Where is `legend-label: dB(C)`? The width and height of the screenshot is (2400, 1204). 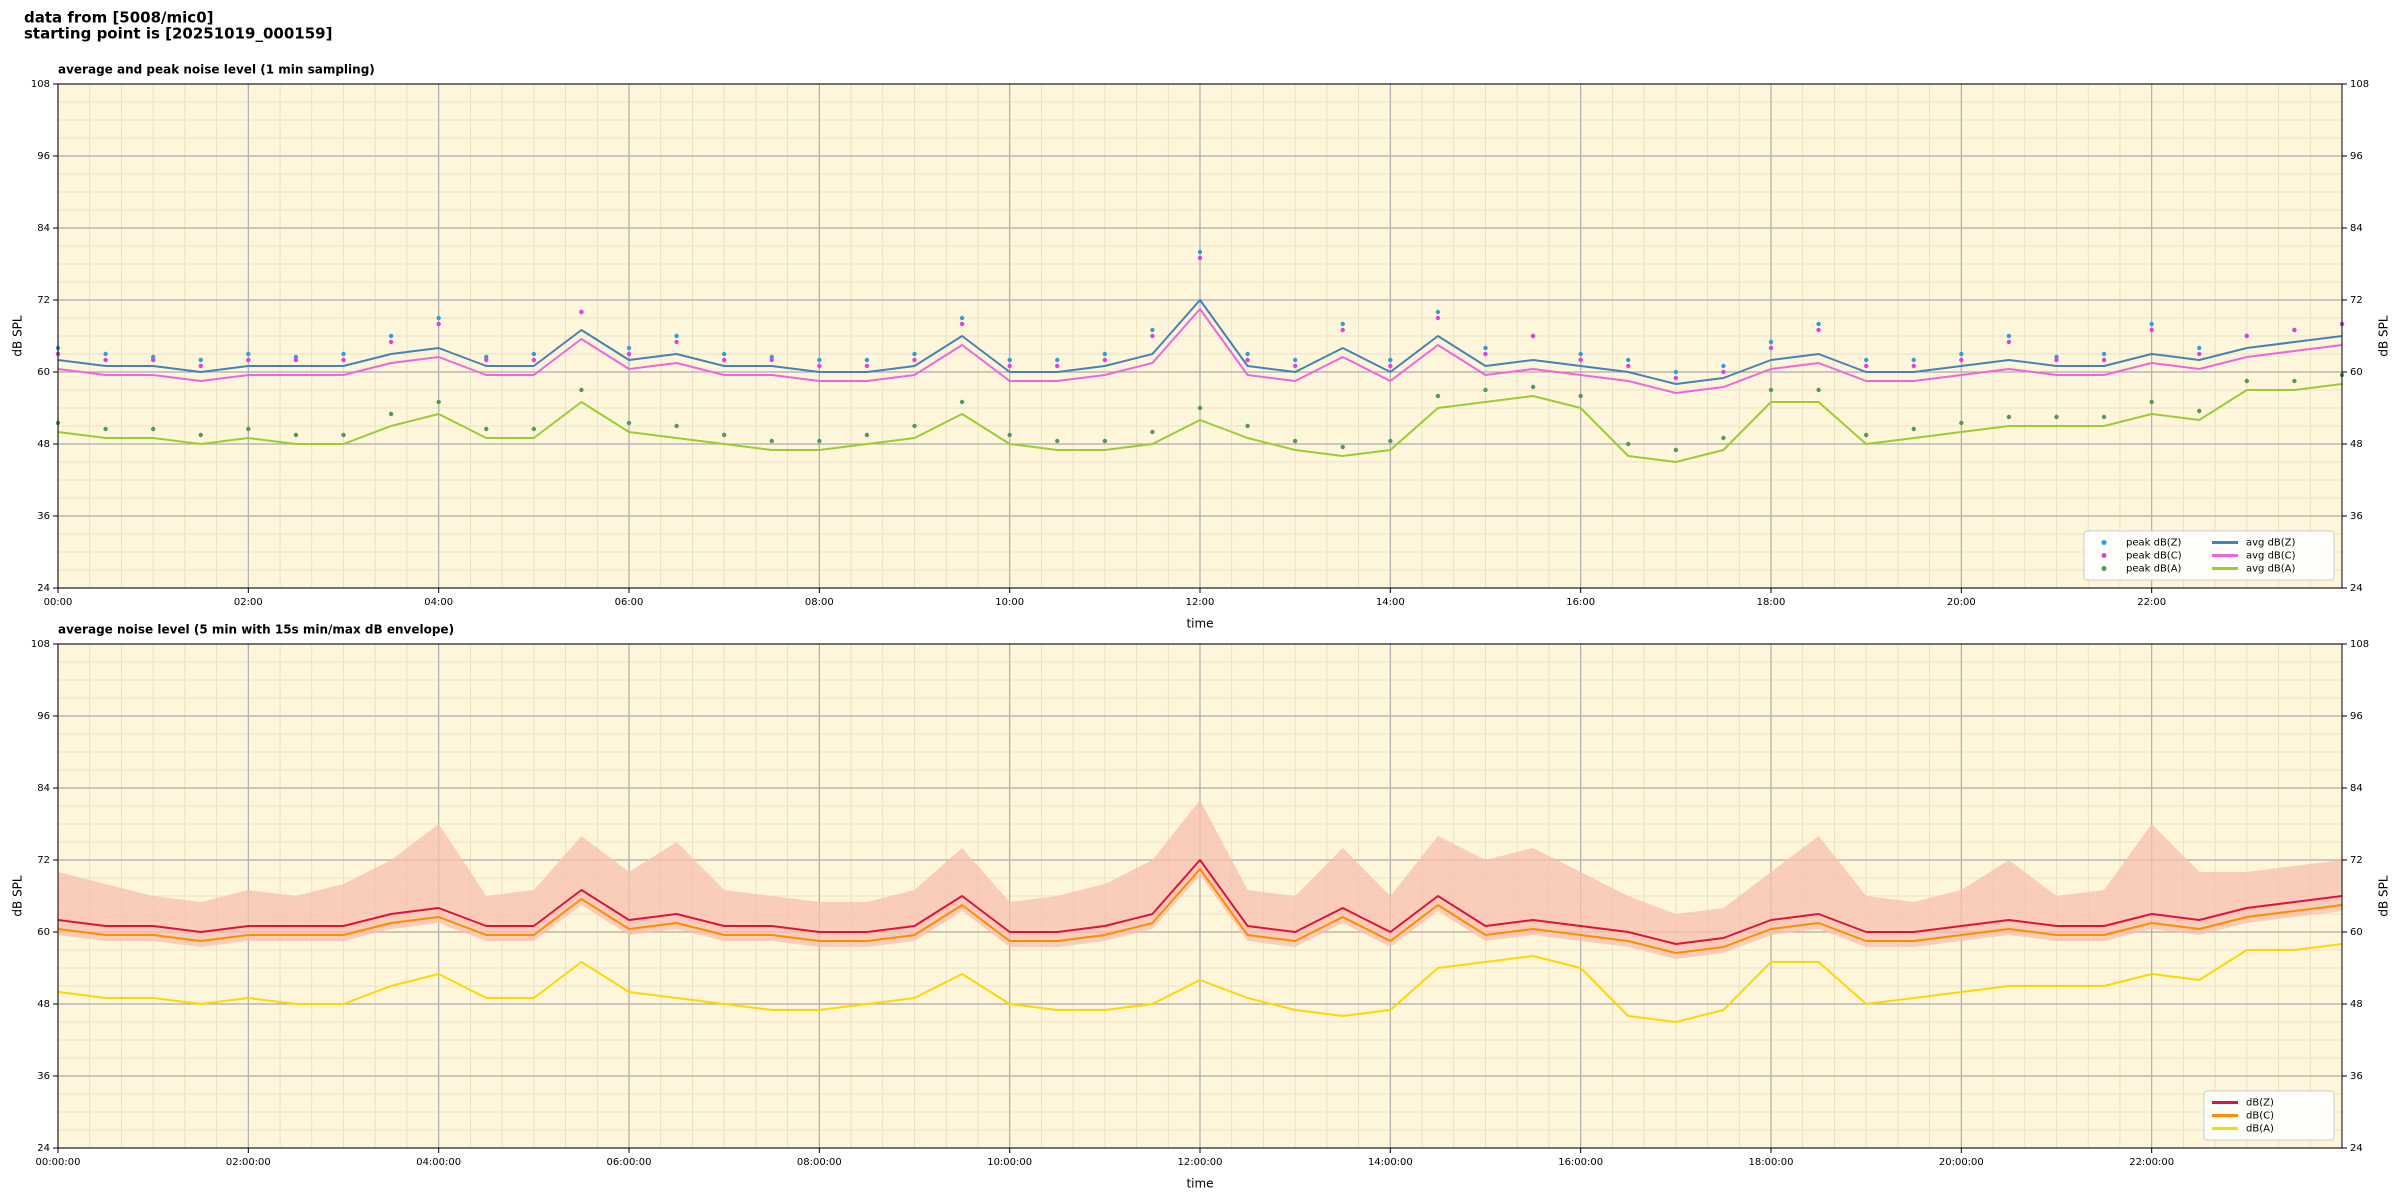 legend-label: dB(C) is located at coordinates (2260, 1116).